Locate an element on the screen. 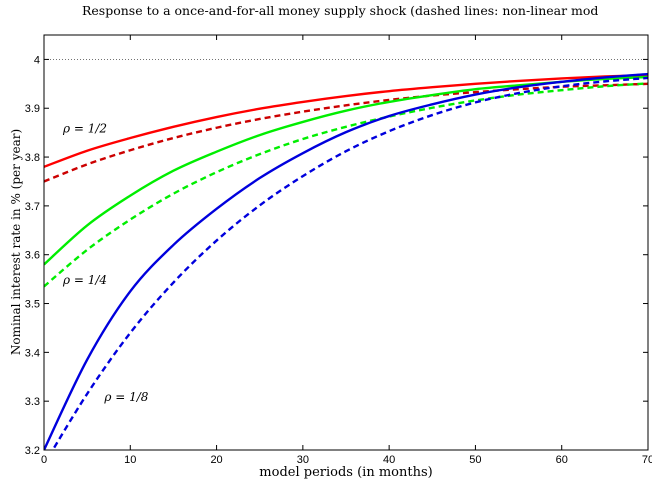 The image size is (652, 481). rho-annotation-2: ρ = 1/4 is located at coordinates (84, 280).